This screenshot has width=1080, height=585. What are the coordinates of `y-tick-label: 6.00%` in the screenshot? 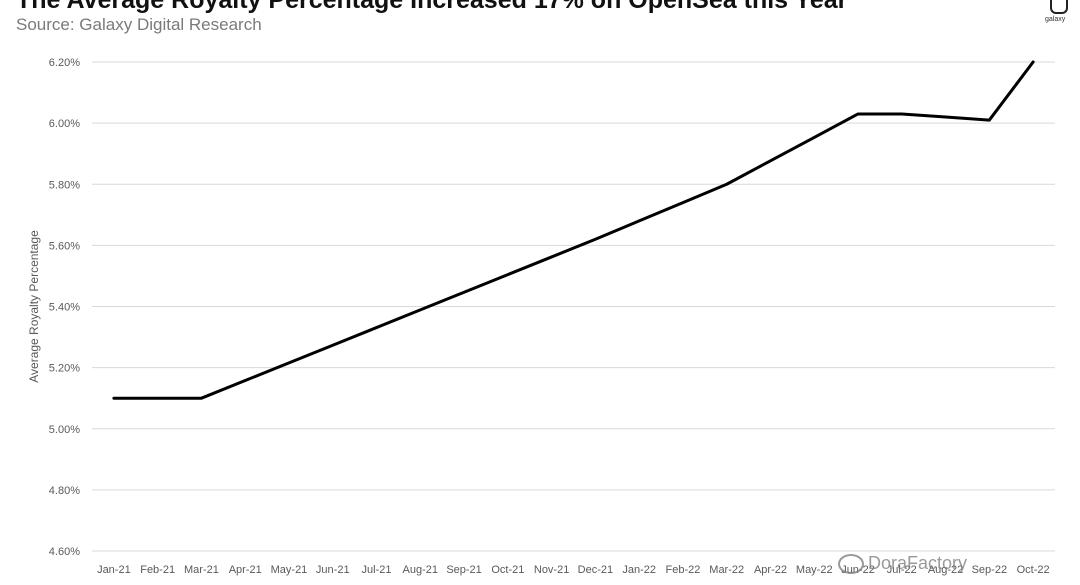 It's located at (64, 124).